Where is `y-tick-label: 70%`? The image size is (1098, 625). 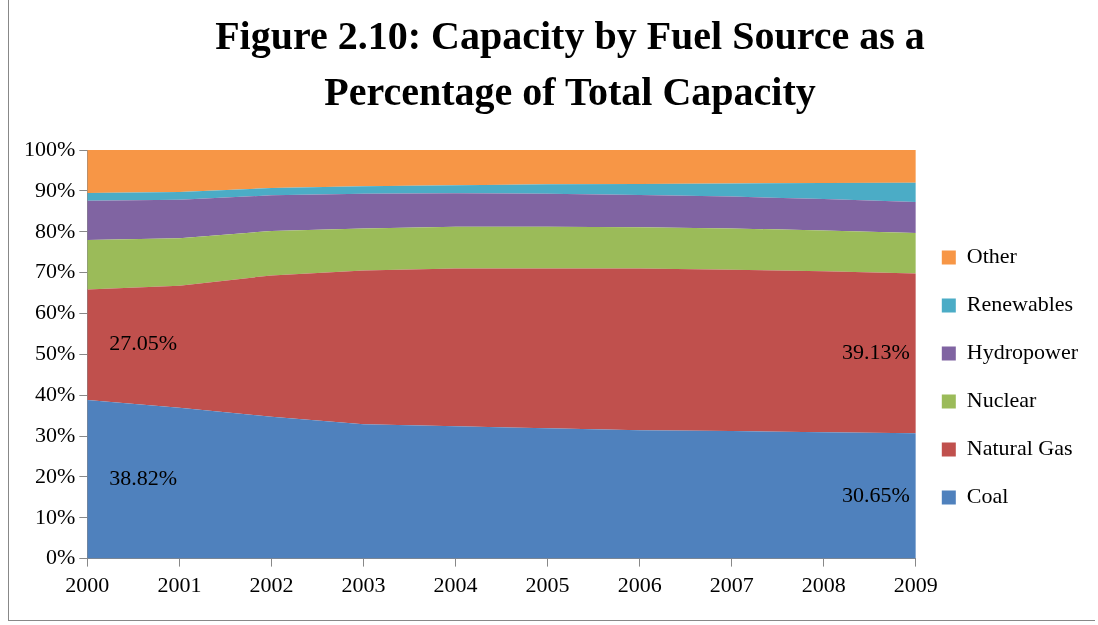
y-tick-label: 70% is located at coordinates (55, 271).